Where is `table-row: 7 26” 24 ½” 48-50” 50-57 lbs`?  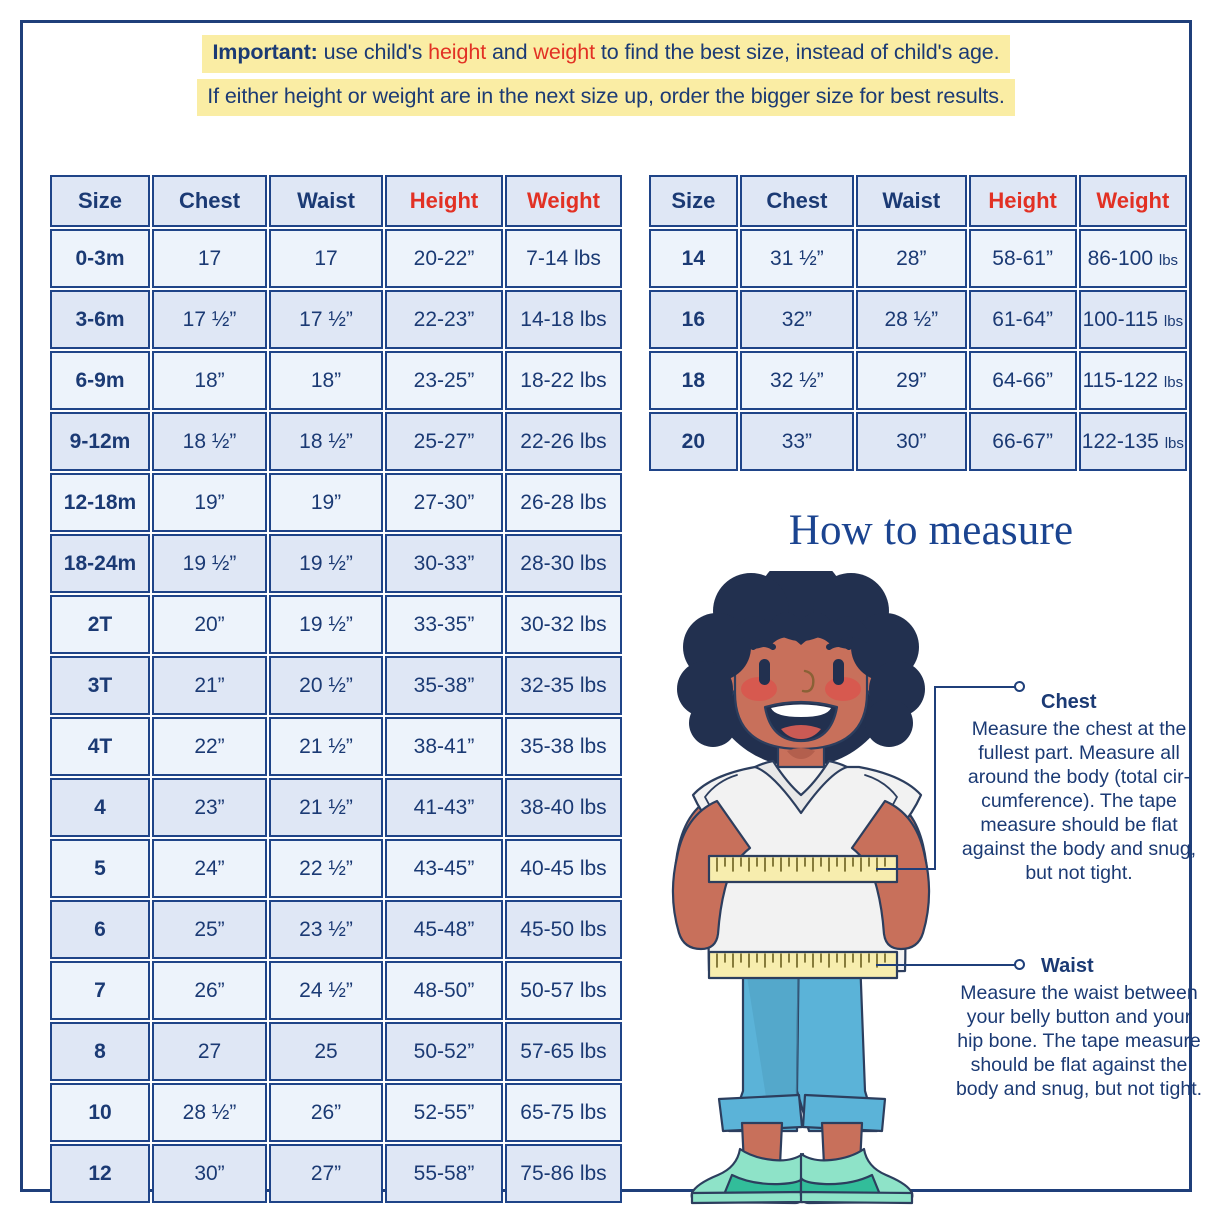
table-row: 7 26” 24 ½” 48-50” 50-57 lbs is located at coordinates (336, 990).